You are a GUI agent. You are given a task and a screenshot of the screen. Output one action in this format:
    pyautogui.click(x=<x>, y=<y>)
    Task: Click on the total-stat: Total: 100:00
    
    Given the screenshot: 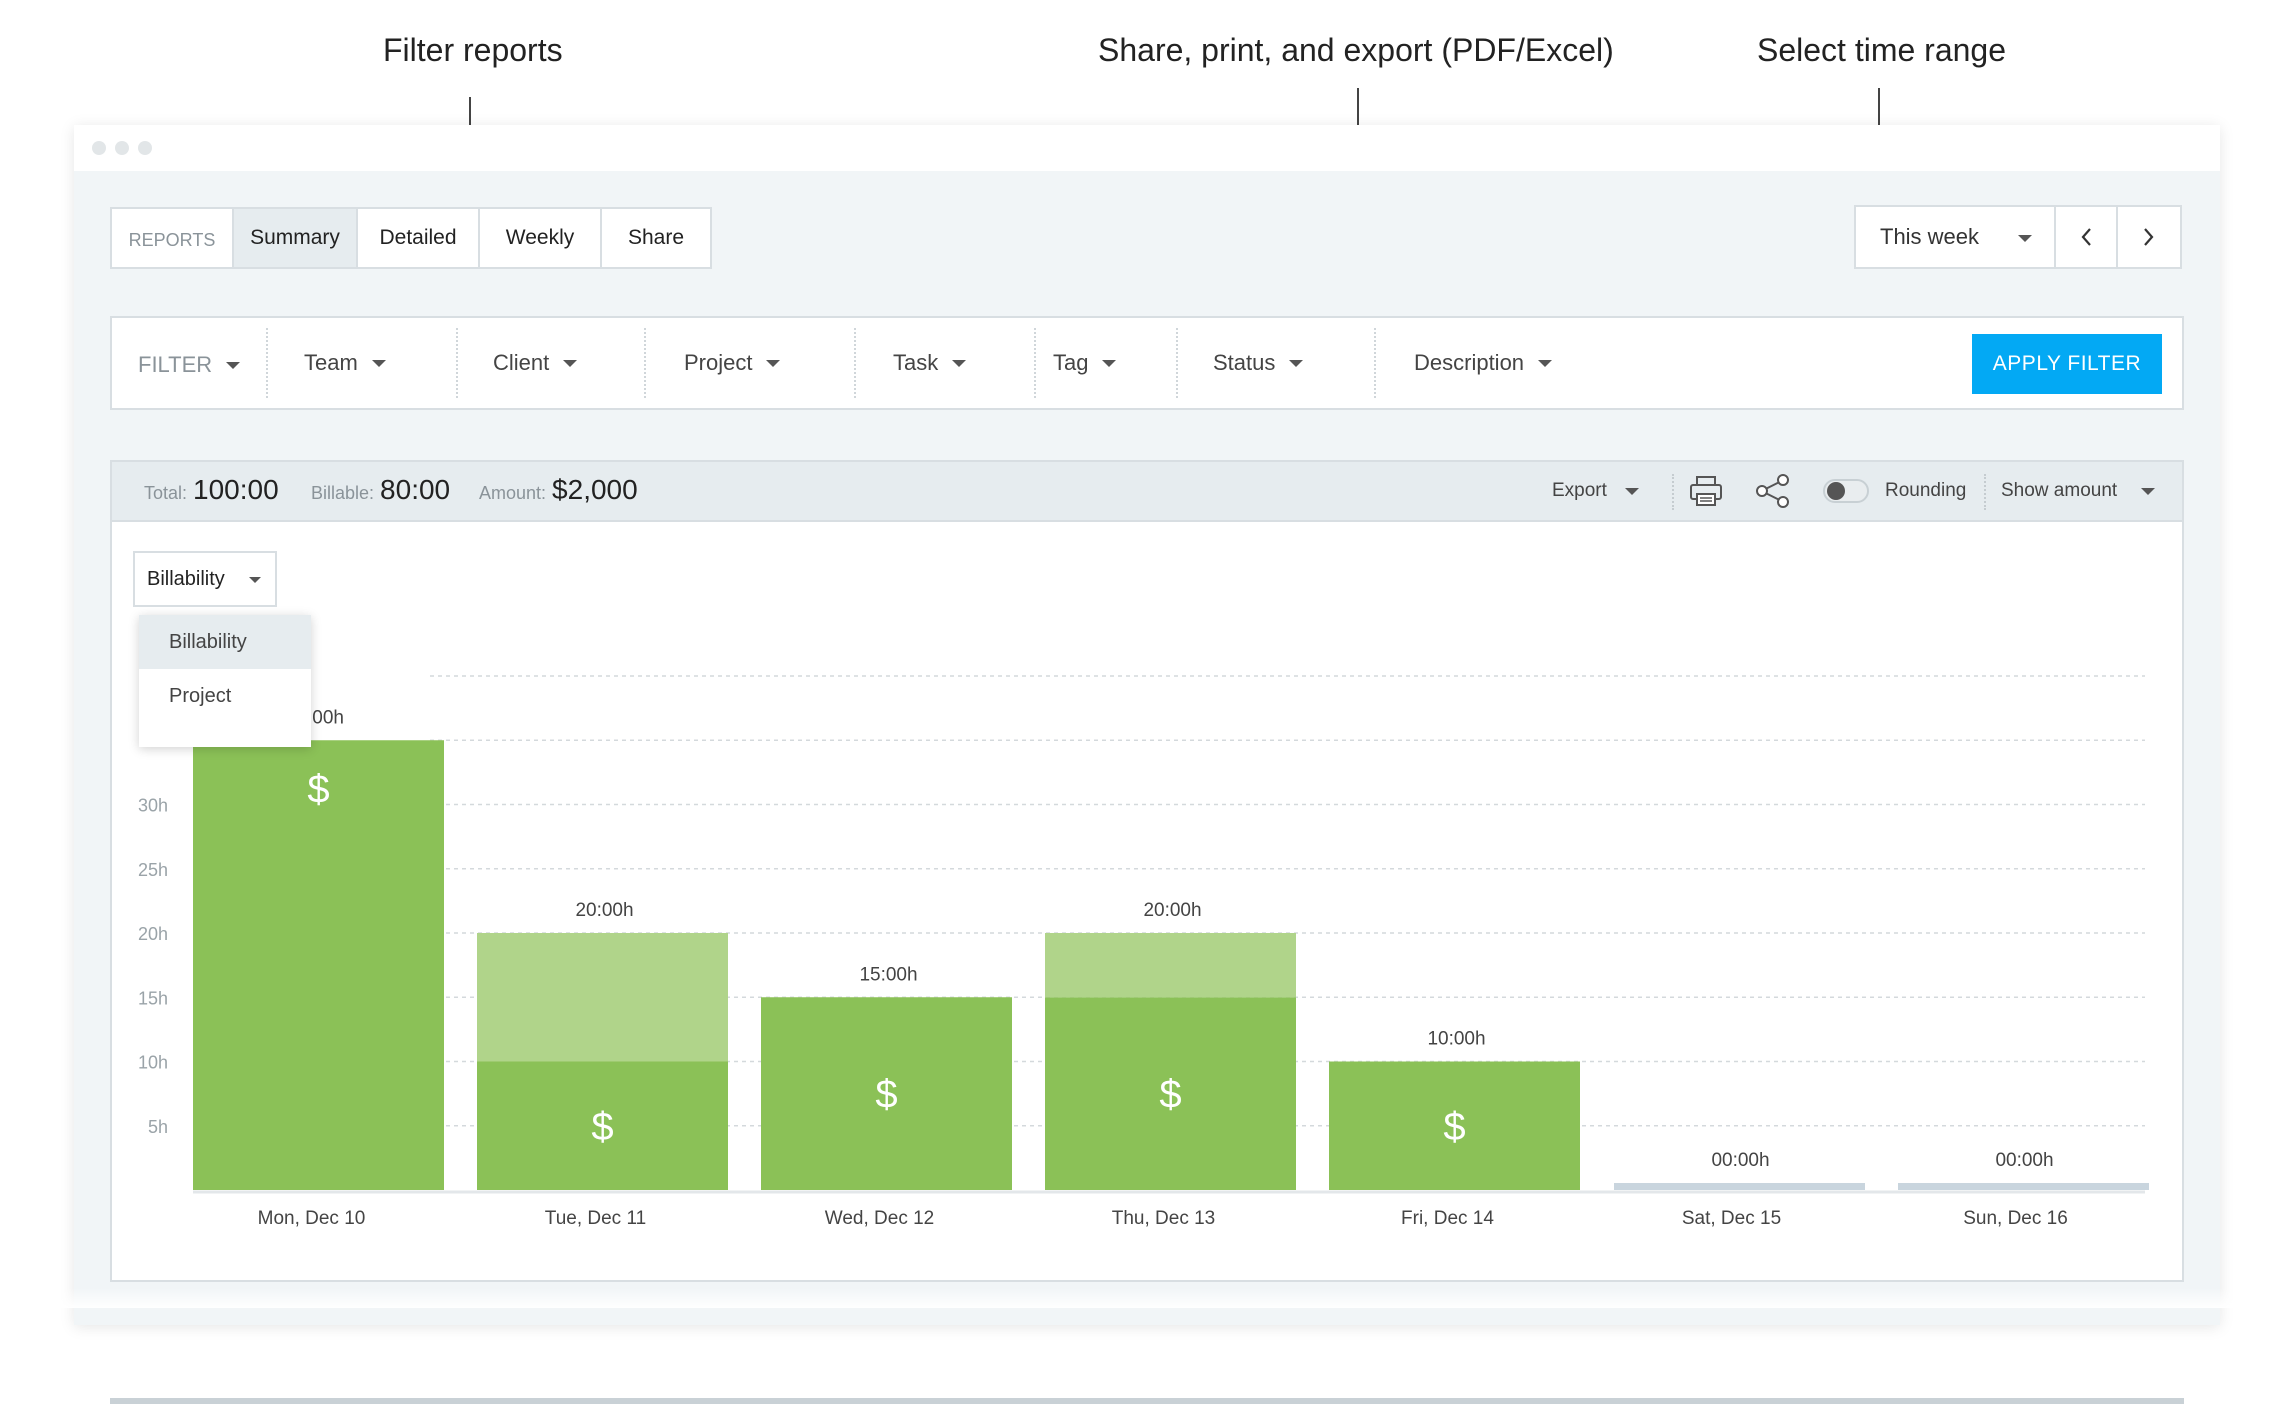 What is the action you would take?
    pyautogui.click(x=211, y=490)
    